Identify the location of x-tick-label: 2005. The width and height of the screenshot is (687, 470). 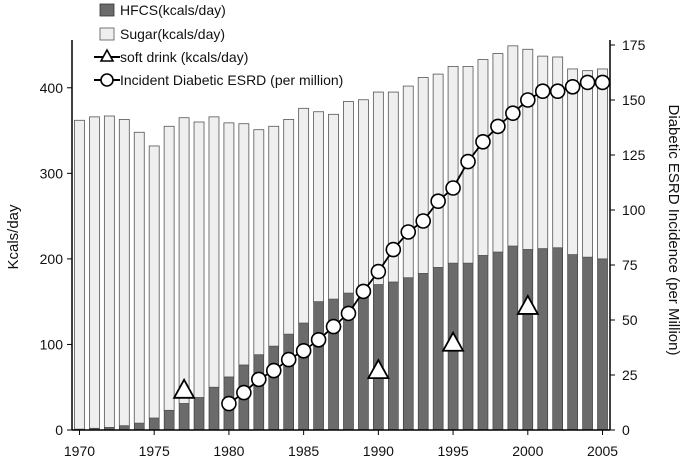
(602, 451).